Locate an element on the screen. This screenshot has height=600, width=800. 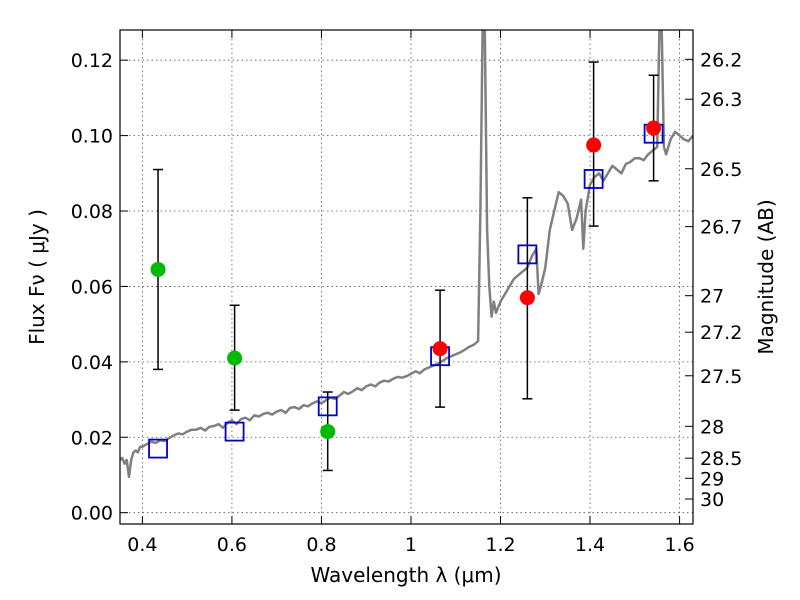
y-tick-label: 0.10 is located at coordinates (92, 137).